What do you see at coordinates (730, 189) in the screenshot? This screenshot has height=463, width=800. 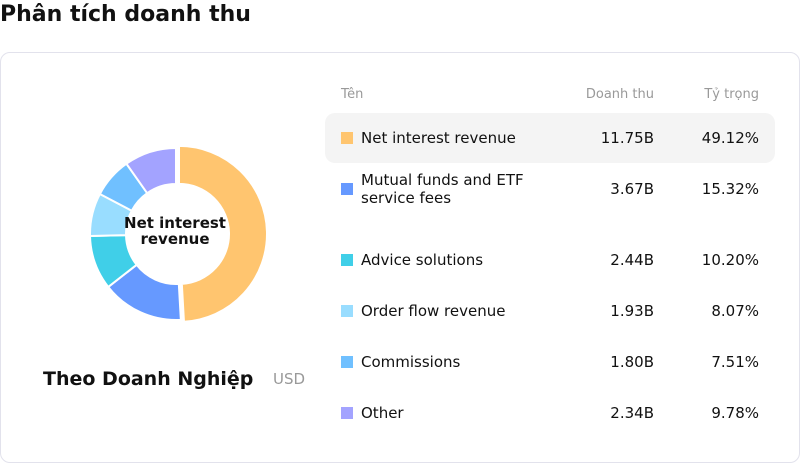 I see `share-value: 15.32%` at bounding box center [730, 189].